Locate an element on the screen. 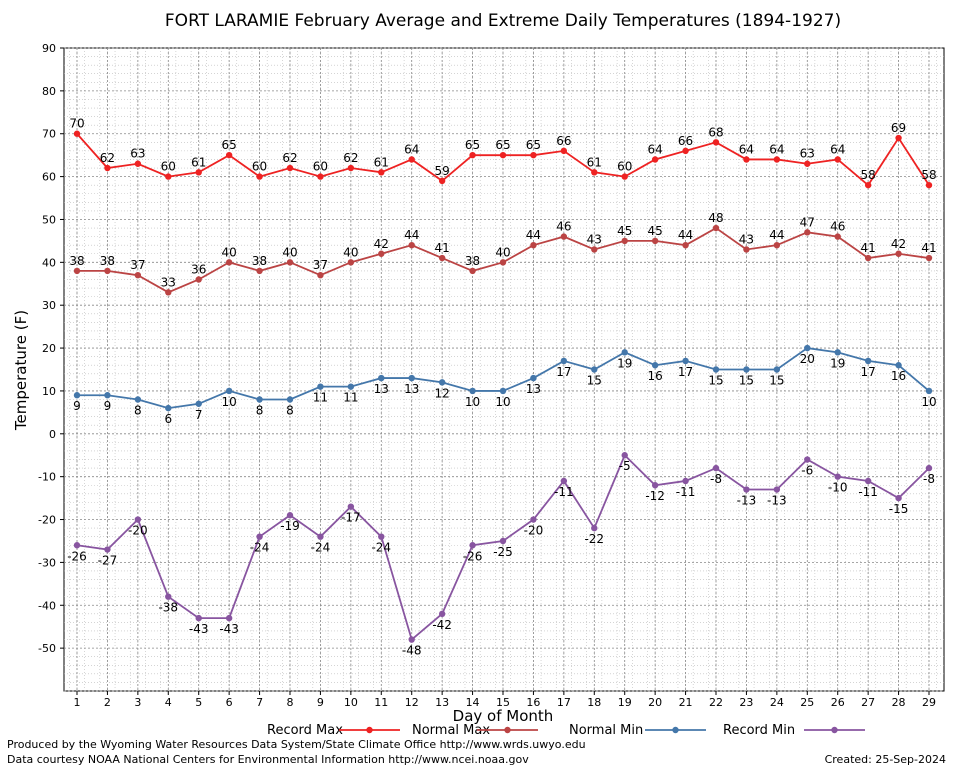 The width and height of the screenshot is (954, 768). data-label: 44 is located at coordinates (411, 235).